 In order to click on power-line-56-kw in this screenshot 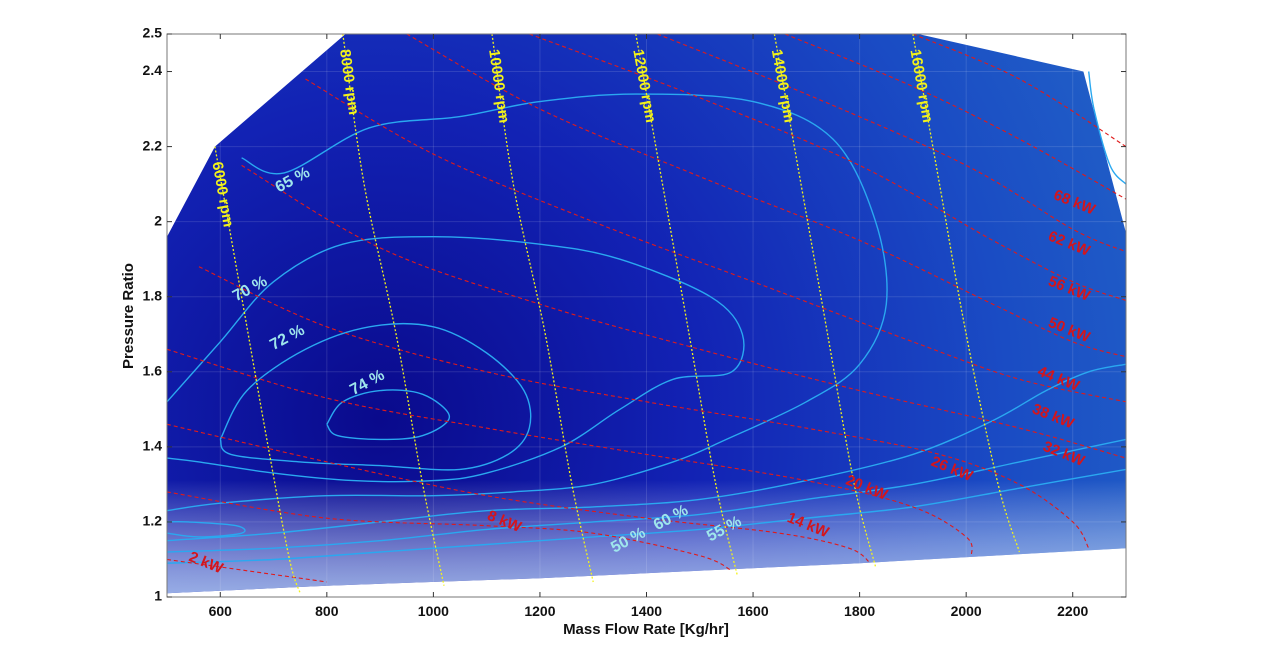, I will do `click(891, 143)`.